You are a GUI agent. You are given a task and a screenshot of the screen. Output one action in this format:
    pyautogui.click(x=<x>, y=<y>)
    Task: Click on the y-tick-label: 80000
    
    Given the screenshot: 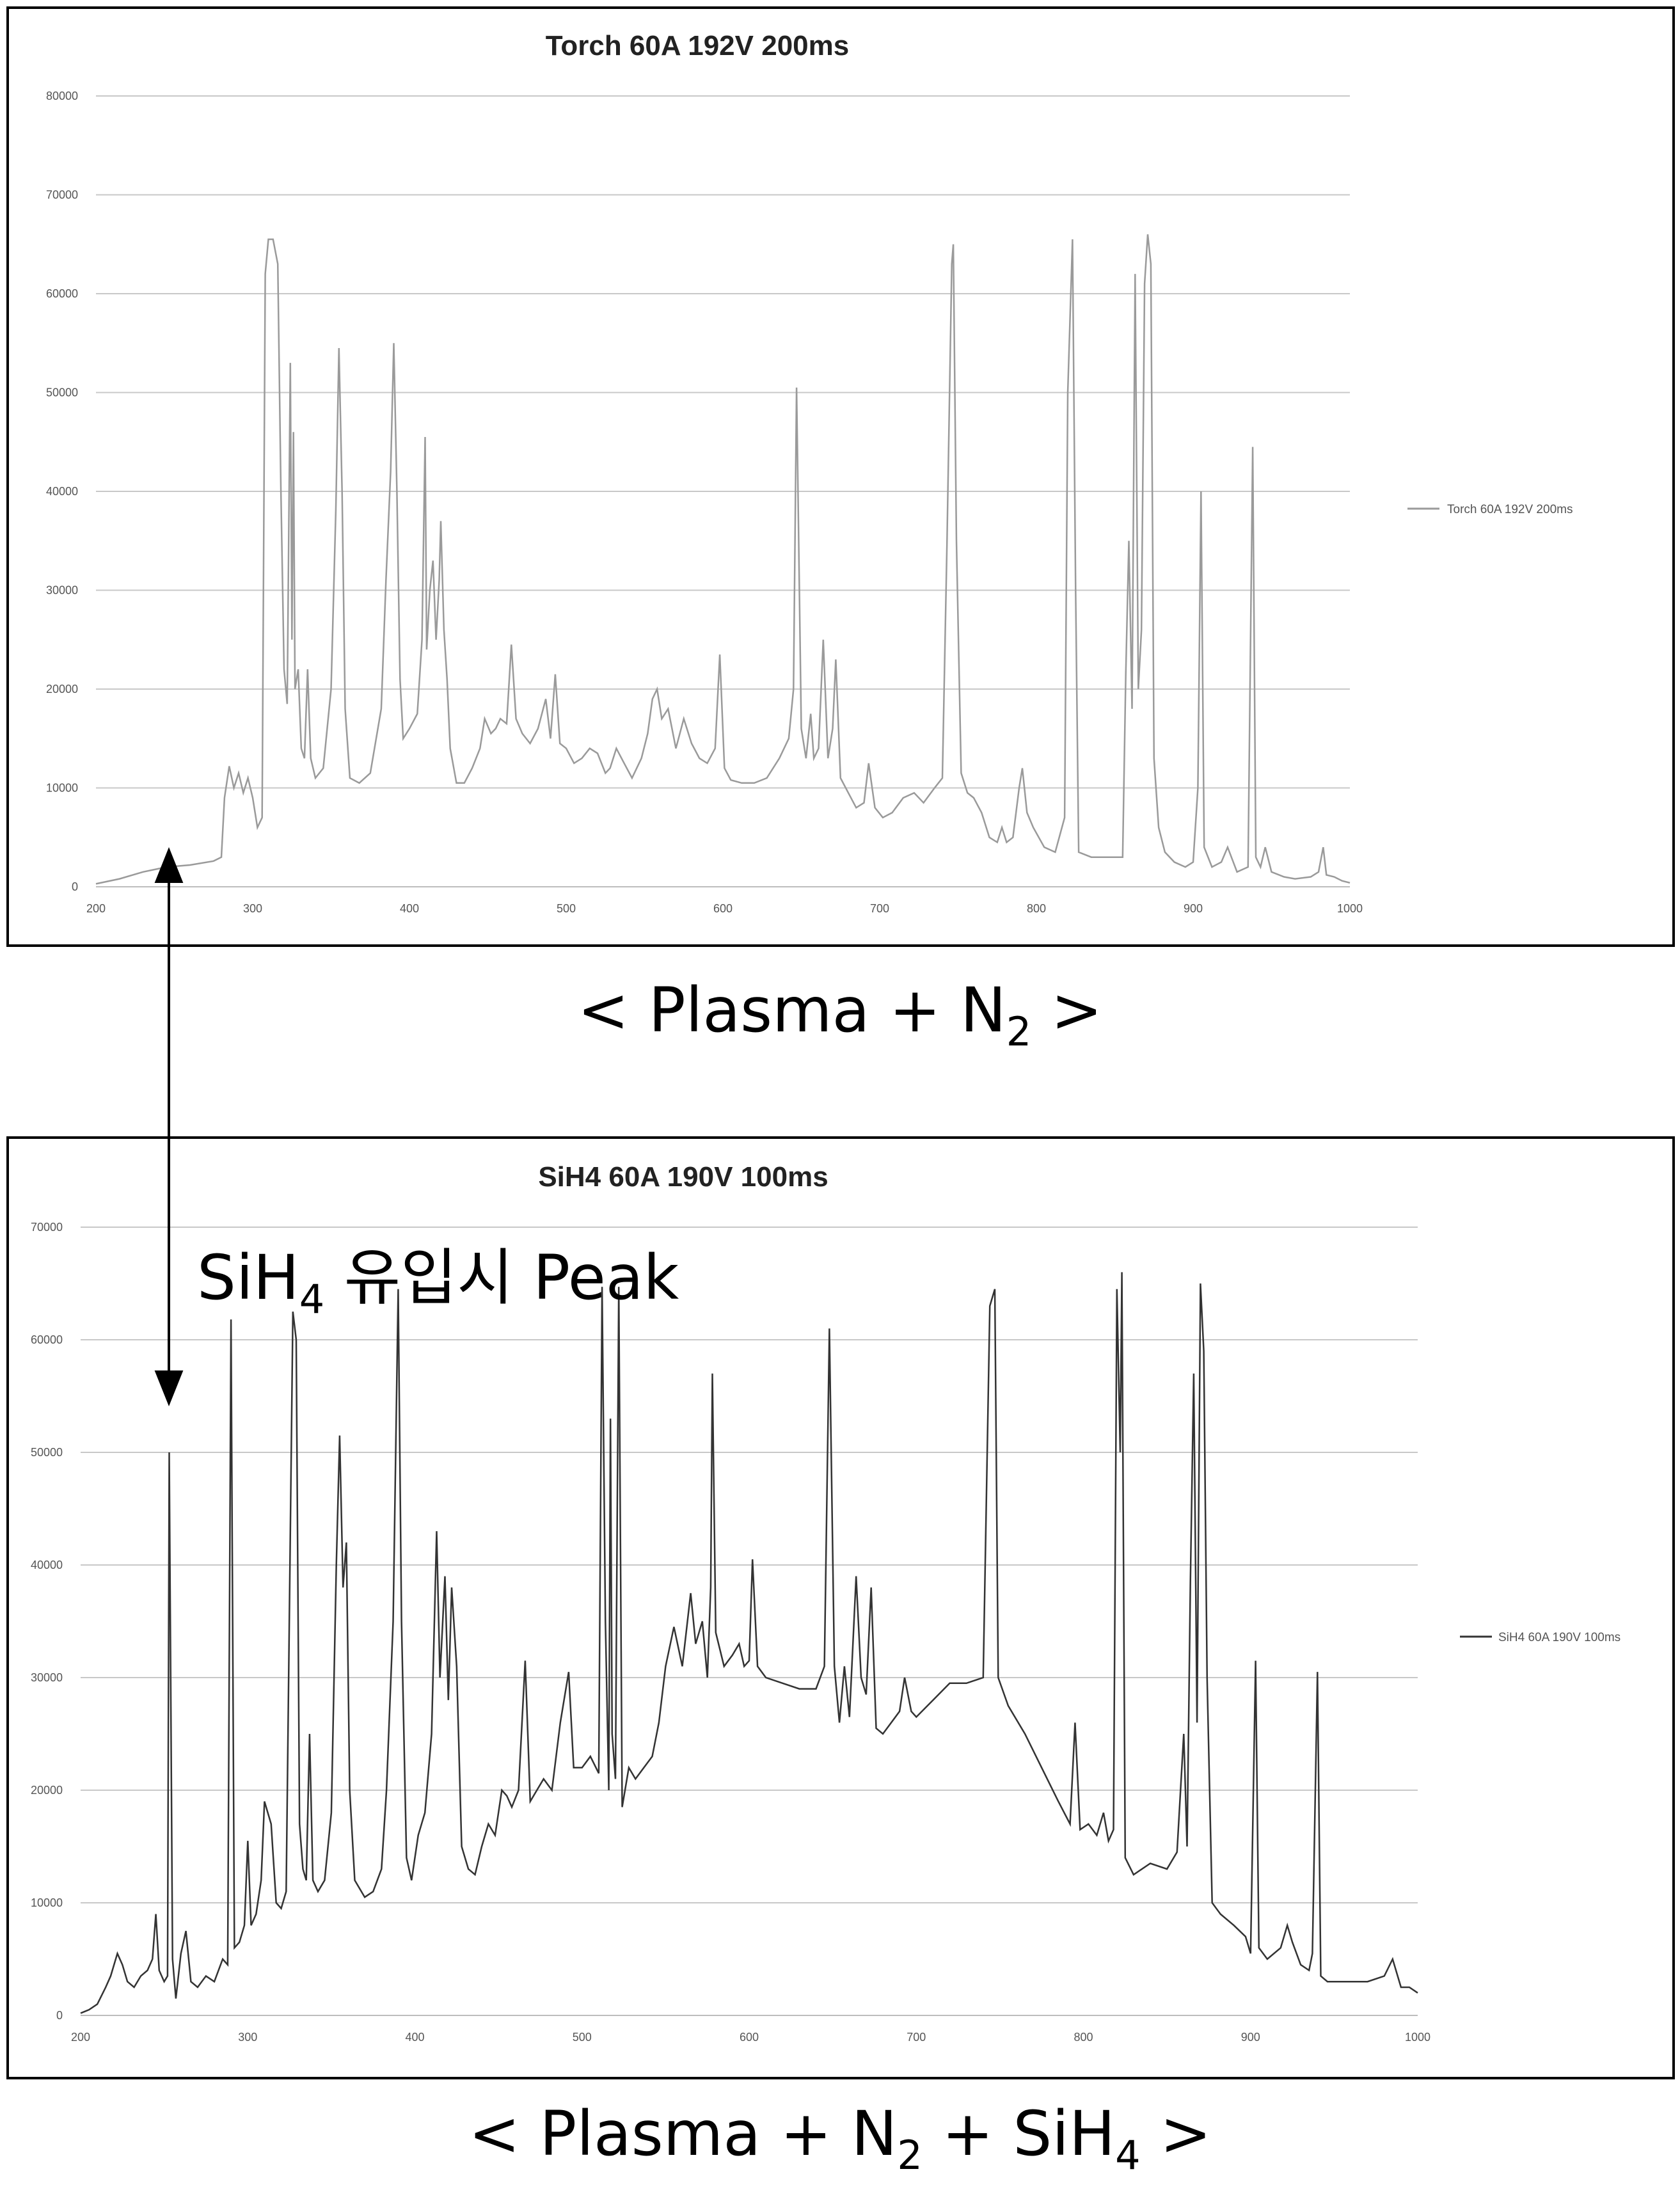 What is the action you would take?
    pyautogui.click(x=62, y=96)
    